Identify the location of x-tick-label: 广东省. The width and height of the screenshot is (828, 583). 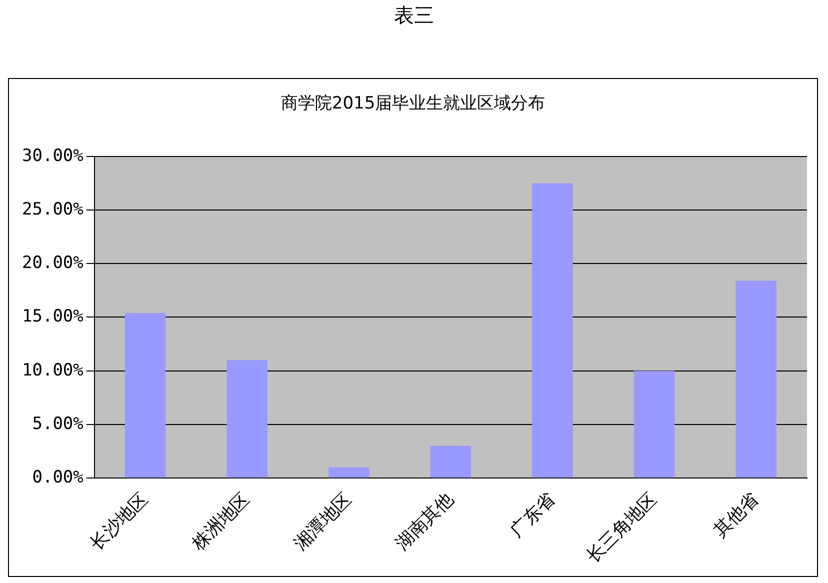
(533, 515).